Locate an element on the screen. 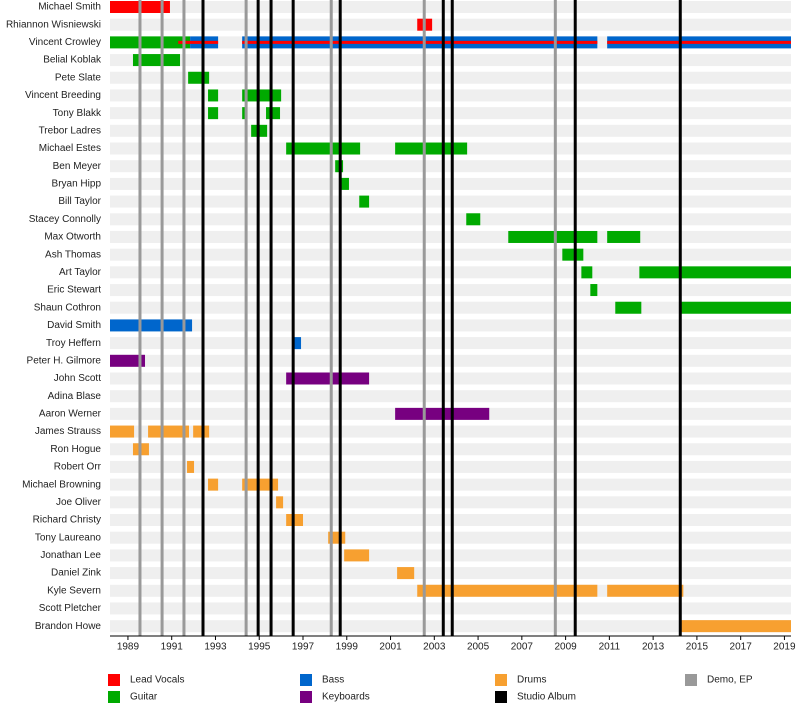 This screenshot has width=800, height=710. x-tick-label: 2001 is located at coordinates (390, 647).